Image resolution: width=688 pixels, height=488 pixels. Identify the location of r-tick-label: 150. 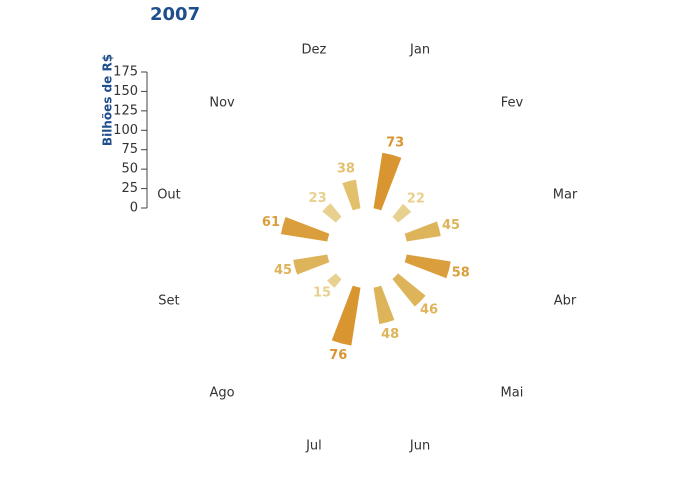
(125, 91).